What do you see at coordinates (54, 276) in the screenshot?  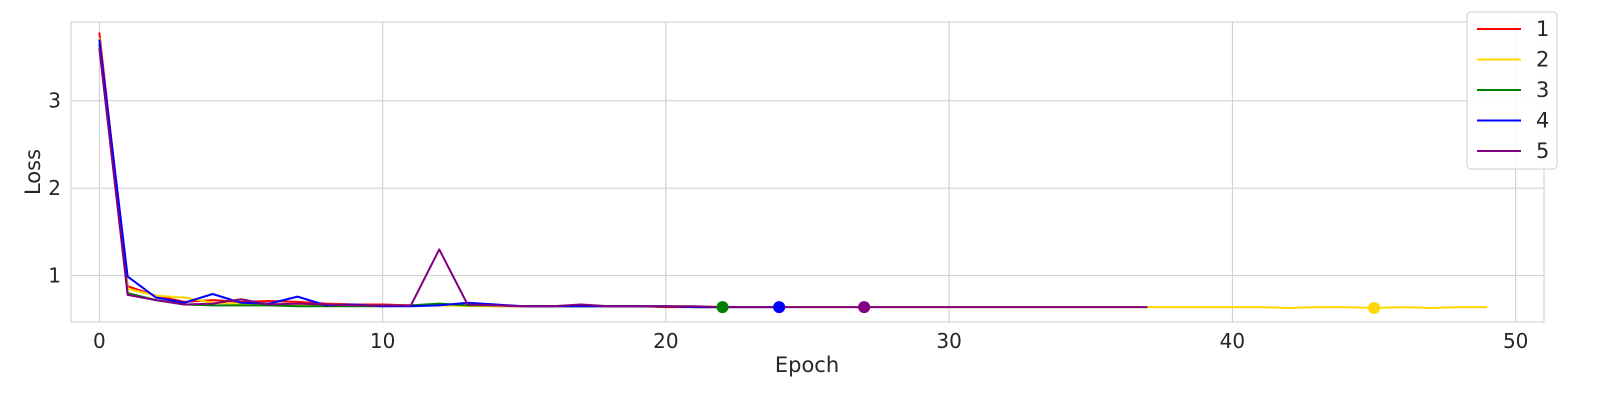 I see `y-tick-label: 1` at bounding box center [54, 276].